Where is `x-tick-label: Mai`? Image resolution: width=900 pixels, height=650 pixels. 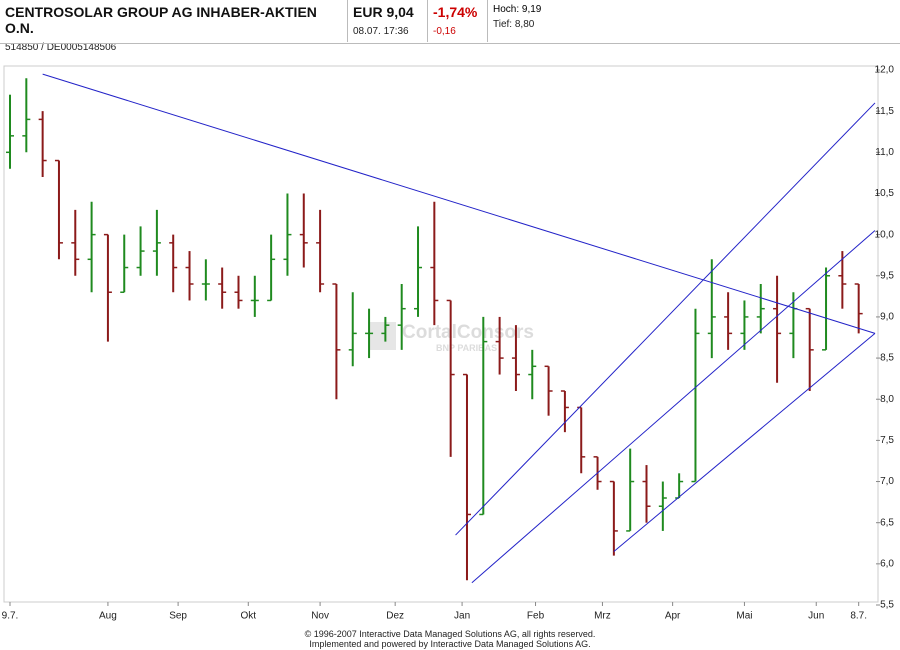
x-tick-label: Mai is located at coordinates (744, 616).